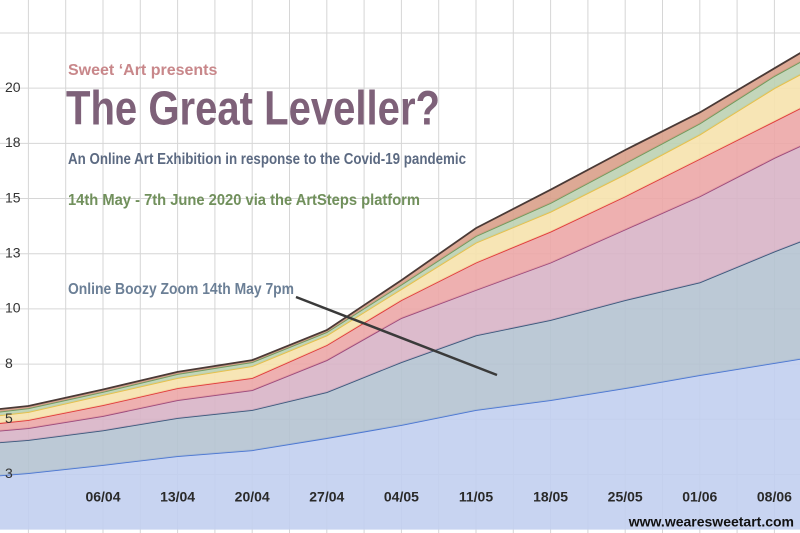  I want to click on y-tick-label: 3, so click(9, 473).